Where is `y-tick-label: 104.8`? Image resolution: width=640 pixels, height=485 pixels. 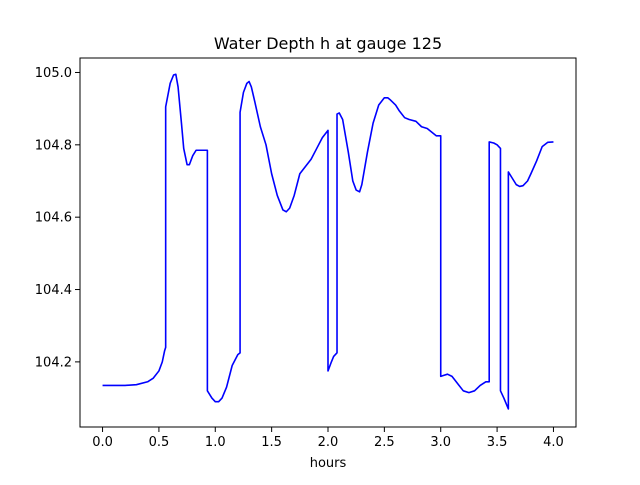 y-tick-label: 104.8 is located at coordinates (53, 145).